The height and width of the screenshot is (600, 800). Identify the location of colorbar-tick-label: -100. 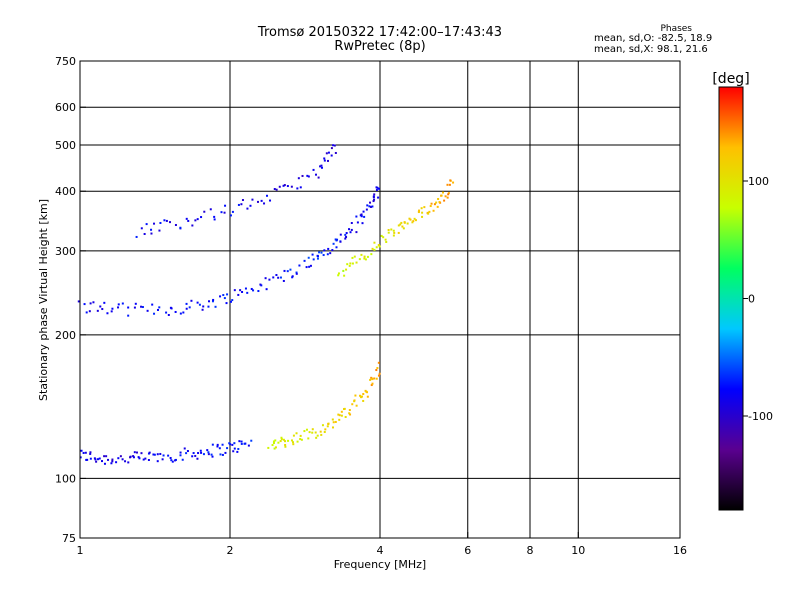
(760, 416).